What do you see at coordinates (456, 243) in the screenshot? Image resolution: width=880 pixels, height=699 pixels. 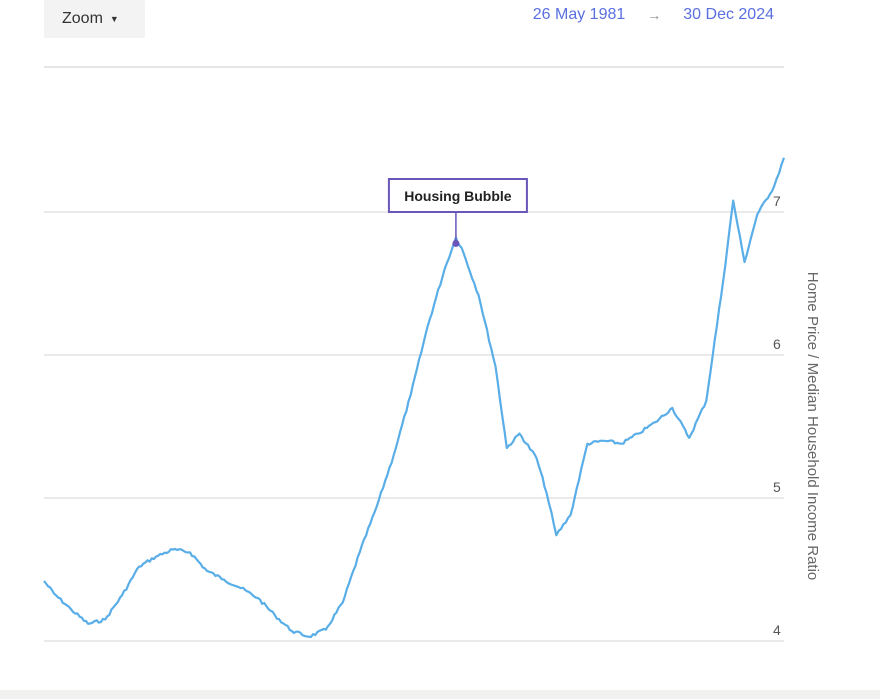 I see `annotation-marker` at bounding box center [456, 243].